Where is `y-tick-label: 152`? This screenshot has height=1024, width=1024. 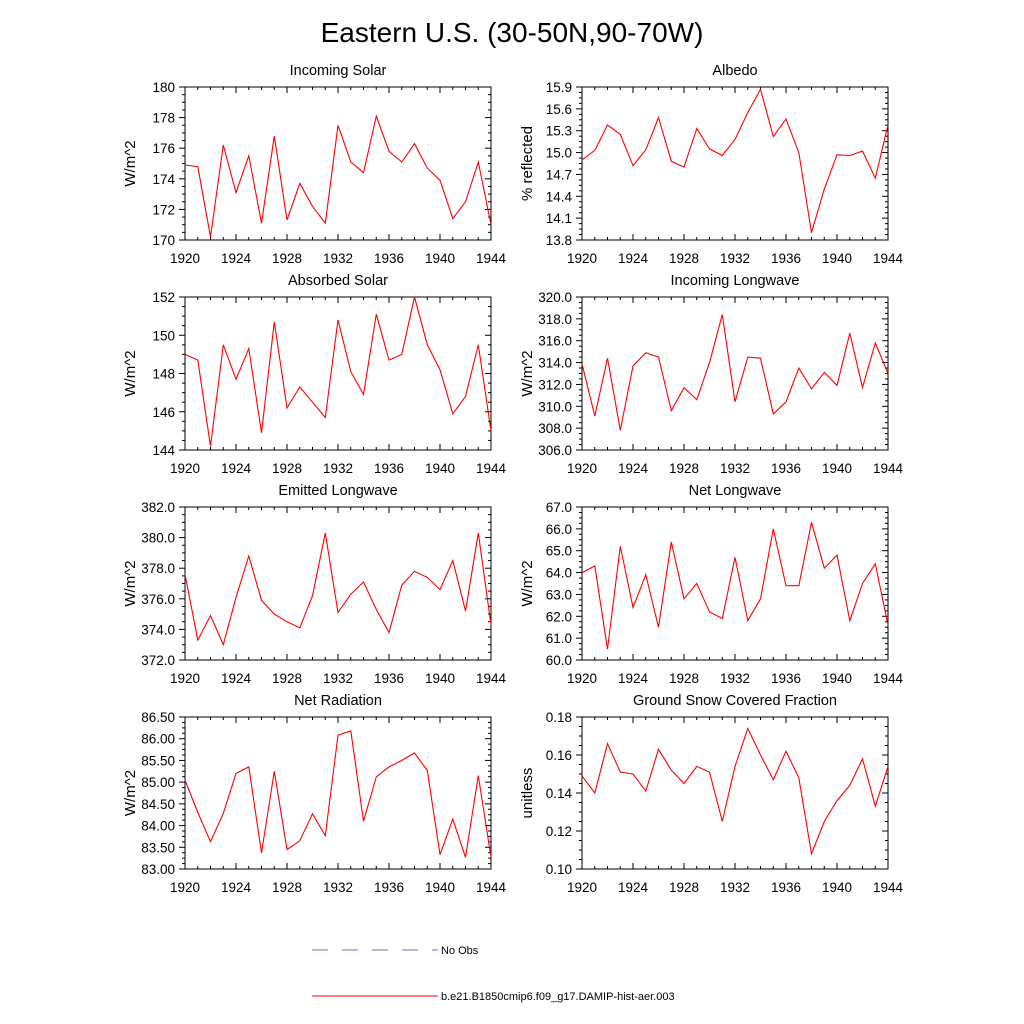
y-tick-label: 152 is located at coordinates (163, 297).